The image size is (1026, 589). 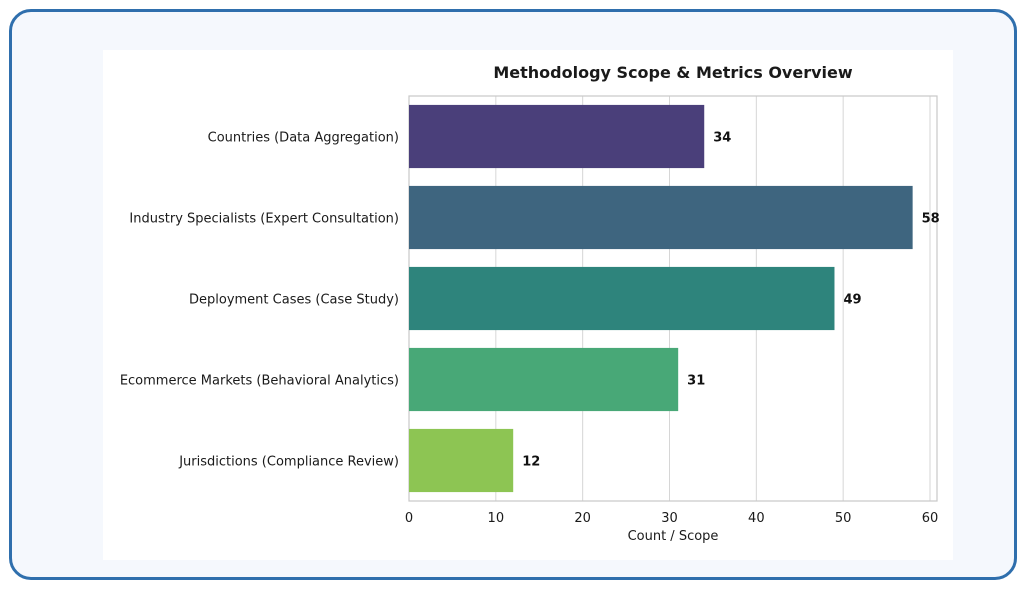 I want to click on y-category-label: Jurisdictions (Compliance Review), so click(x=288, y=462).